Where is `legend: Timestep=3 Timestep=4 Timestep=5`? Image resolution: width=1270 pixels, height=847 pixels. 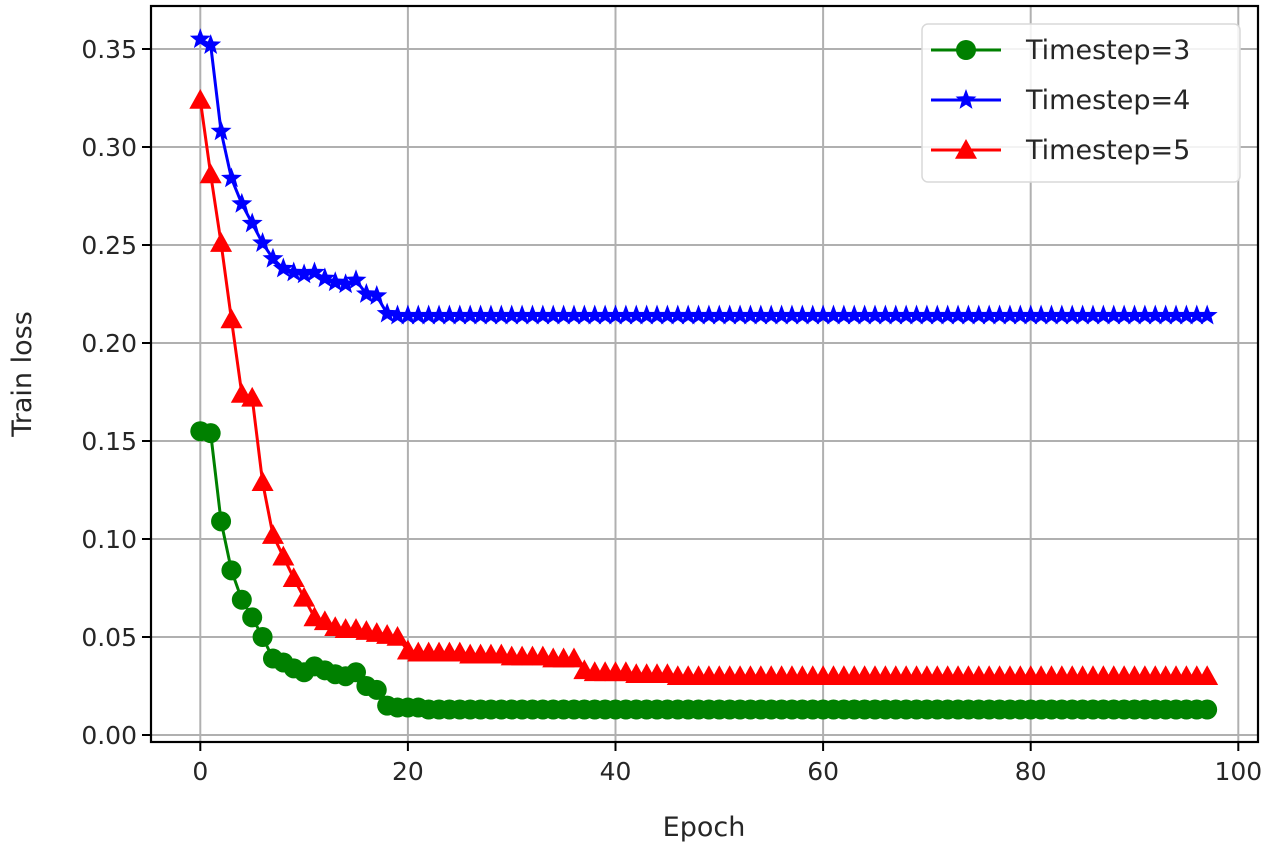
legend: Timestep=3 Timestep=4 Timestep=5 is located at coordinates (1081, 103).